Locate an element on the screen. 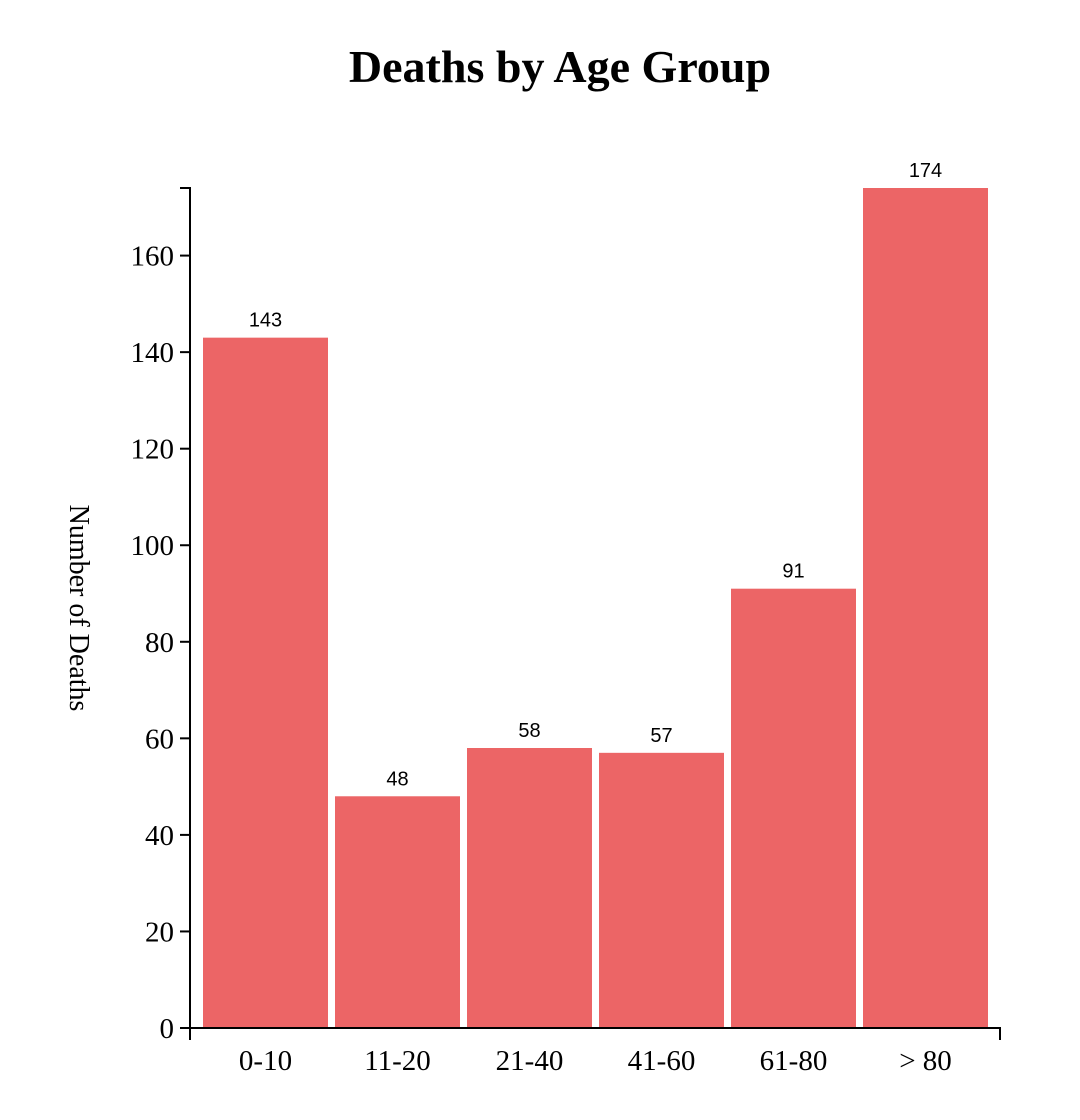 This screenshot has width=1080, height=1120. value-label-0: 143 is located at coordinates (265, 321).